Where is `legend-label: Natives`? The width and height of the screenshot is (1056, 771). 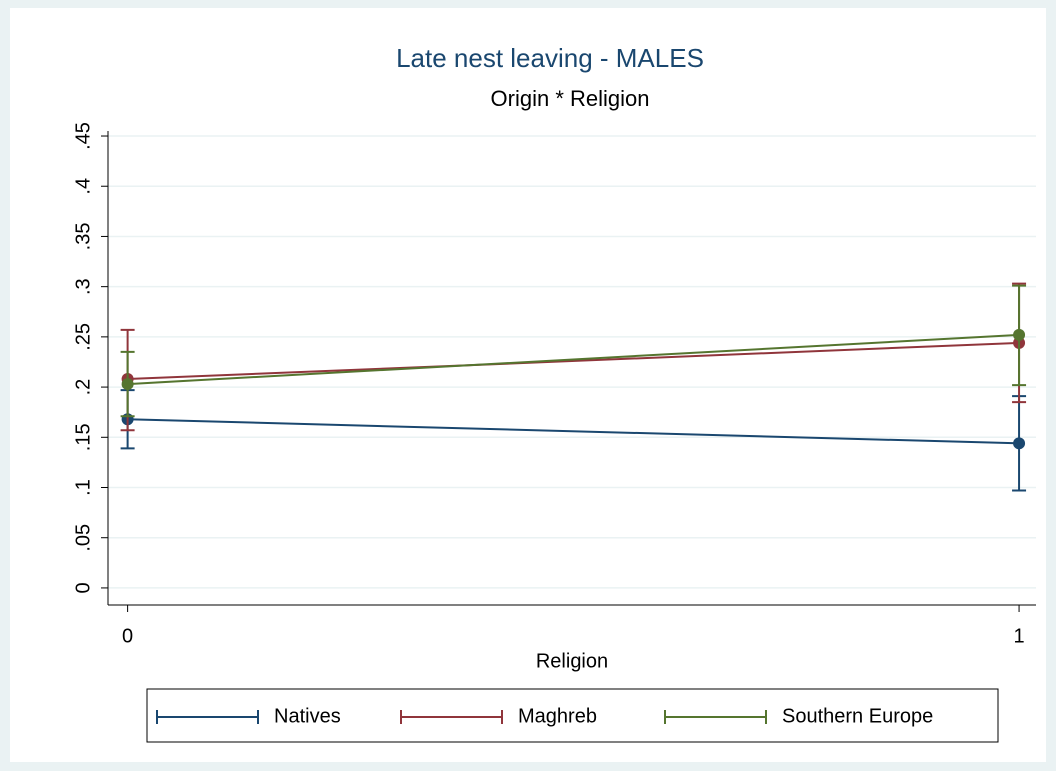 legend-label: Natives is located at coordinates (307, 716).